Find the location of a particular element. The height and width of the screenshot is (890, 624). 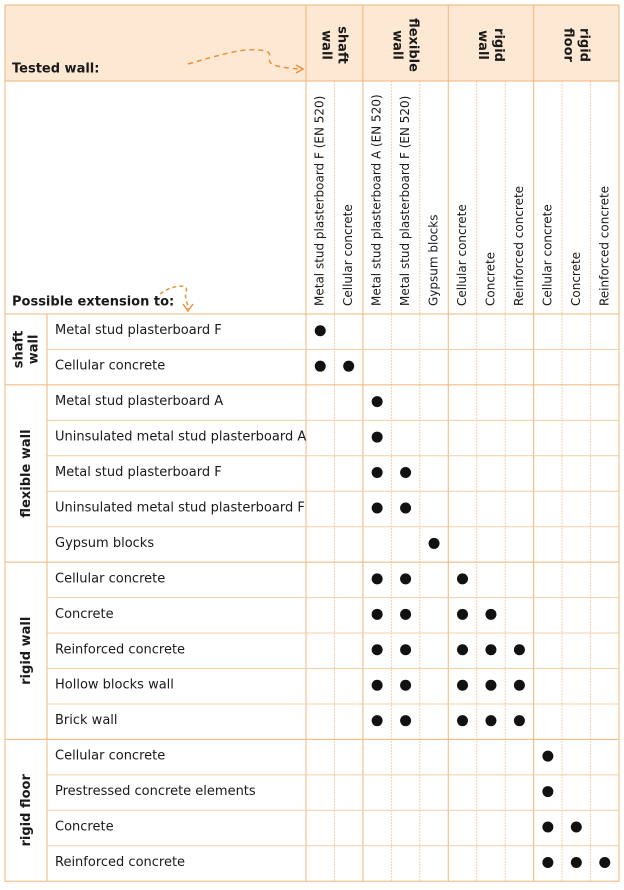

header-band is located at coordinates (312, 43).